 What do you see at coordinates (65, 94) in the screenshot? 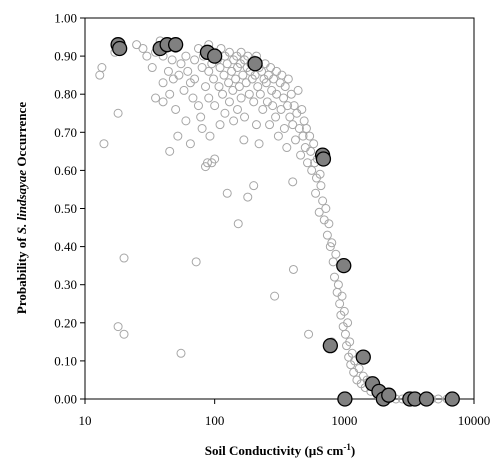
I see `y-tick-label: 0.80` at bounding box center [65, 94].